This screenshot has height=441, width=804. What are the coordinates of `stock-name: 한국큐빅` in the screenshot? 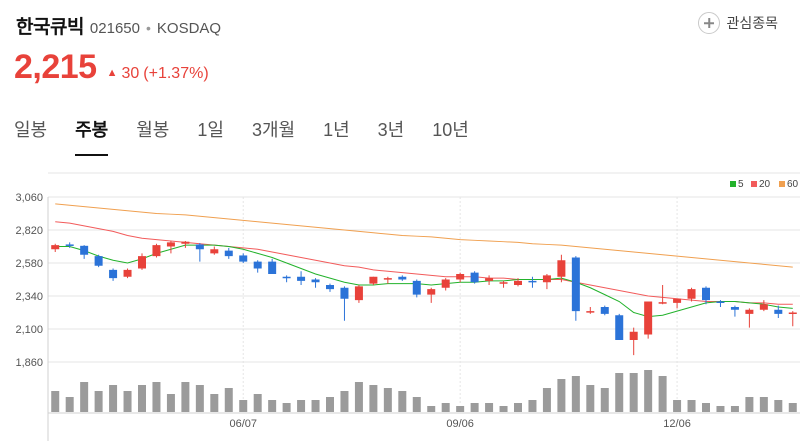 It's located at (50, 27).